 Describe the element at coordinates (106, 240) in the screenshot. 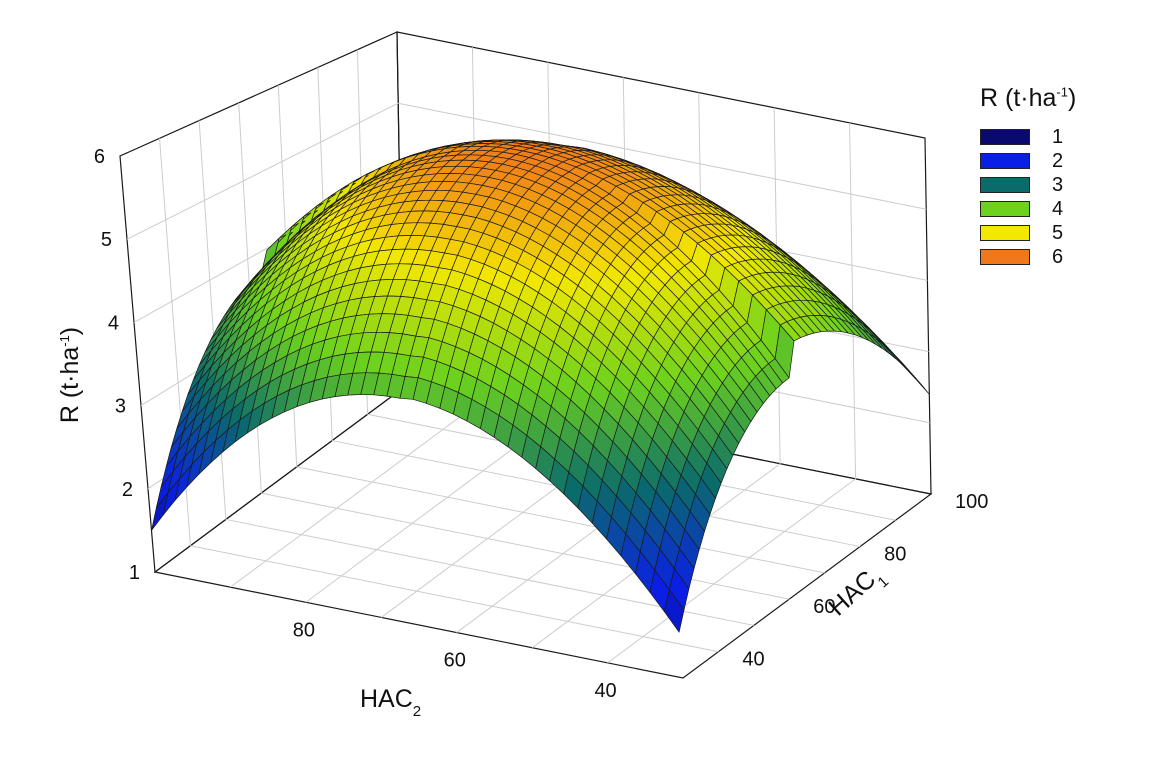

I see `z-tick-label: 5` at that location.